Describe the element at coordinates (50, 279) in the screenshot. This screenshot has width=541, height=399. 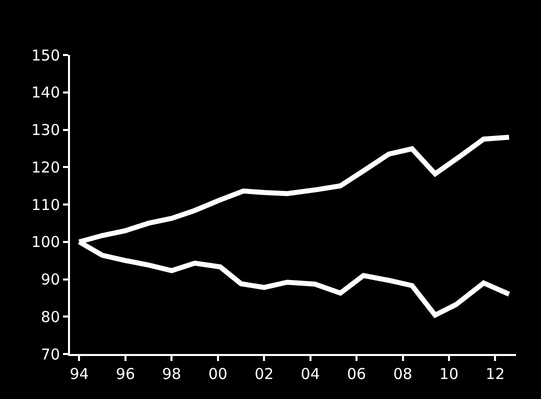
I see `y-tick-label: 90` at that location.